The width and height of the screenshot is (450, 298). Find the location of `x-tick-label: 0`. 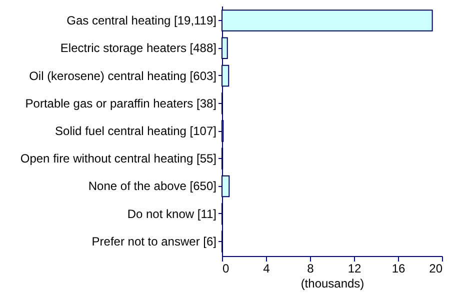

x-tick-label: 0 is located at coordinates (226, 269).